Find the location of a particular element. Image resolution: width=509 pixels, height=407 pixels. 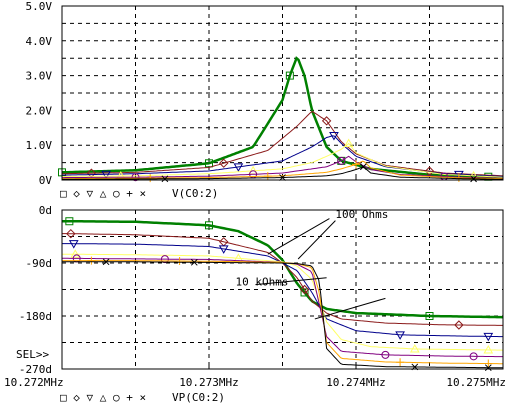

lower-y-tick-label: -90d is located at coordinates (39, 263).